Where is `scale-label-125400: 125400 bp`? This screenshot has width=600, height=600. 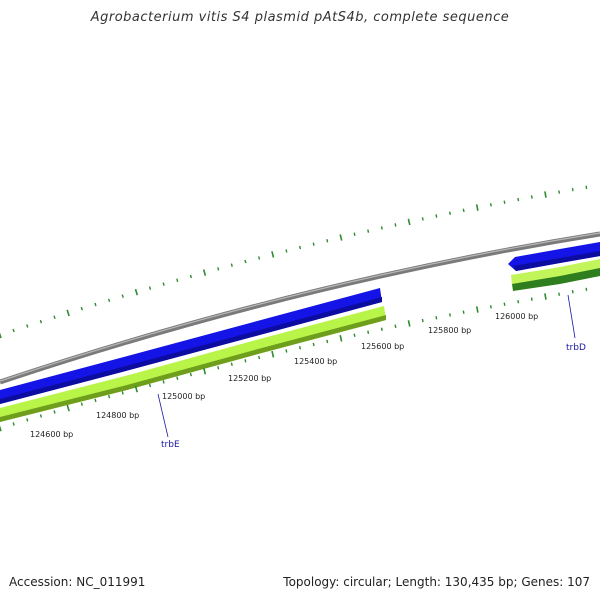
scale-label-125400: 125400 bp is located at coordinates (315, 361).